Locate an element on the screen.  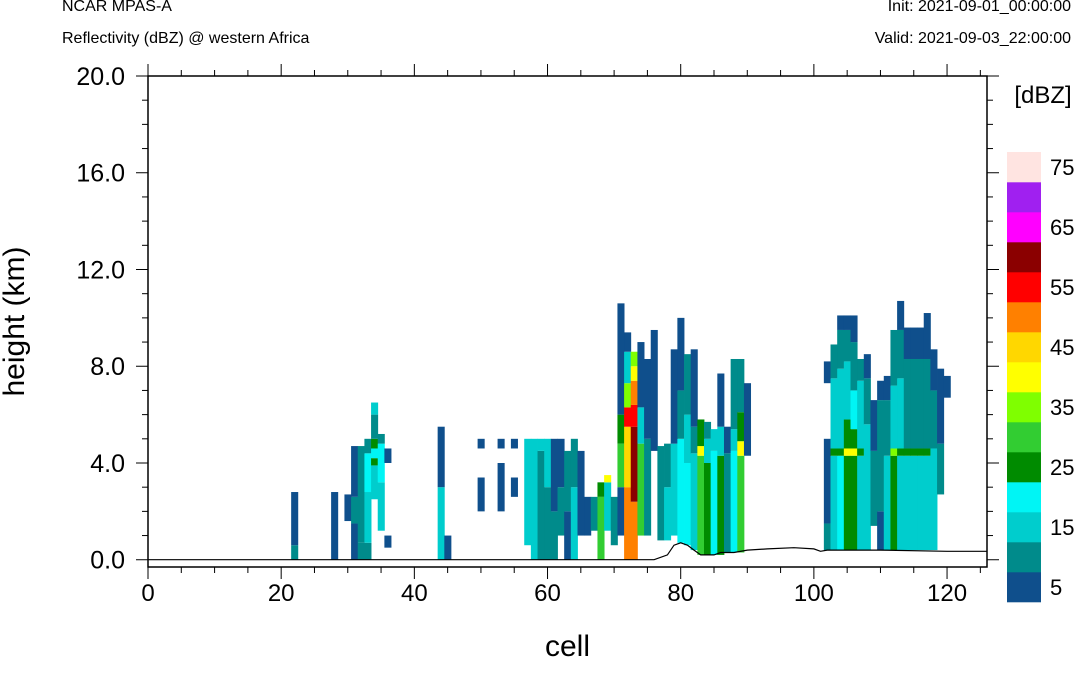
x-tick-label: 80 is located at coordinates (680, 593).